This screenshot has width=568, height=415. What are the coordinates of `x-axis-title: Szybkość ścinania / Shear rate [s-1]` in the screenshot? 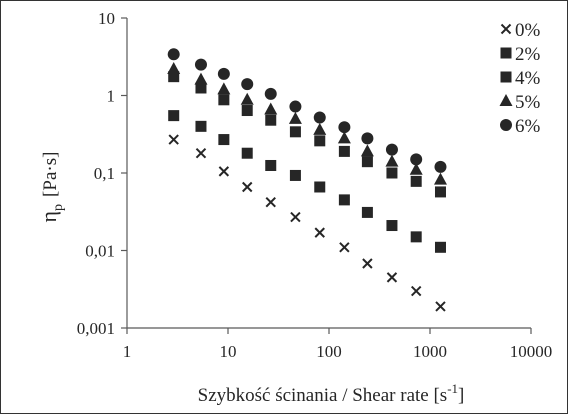 It's located at (331, 393).